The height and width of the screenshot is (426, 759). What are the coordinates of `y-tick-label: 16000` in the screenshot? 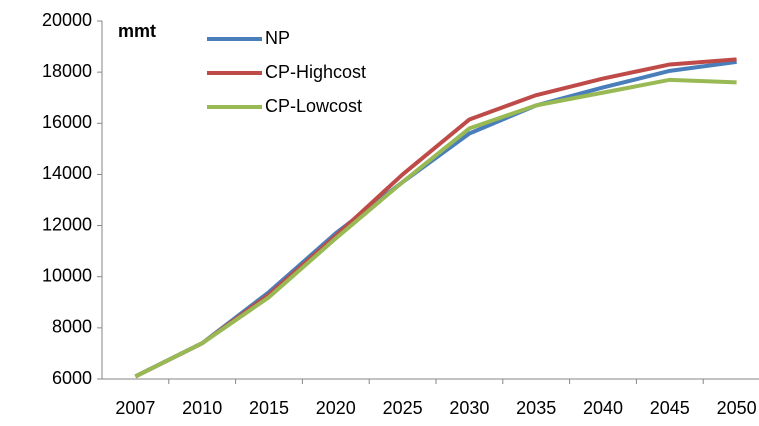 It's located at (67, 122).